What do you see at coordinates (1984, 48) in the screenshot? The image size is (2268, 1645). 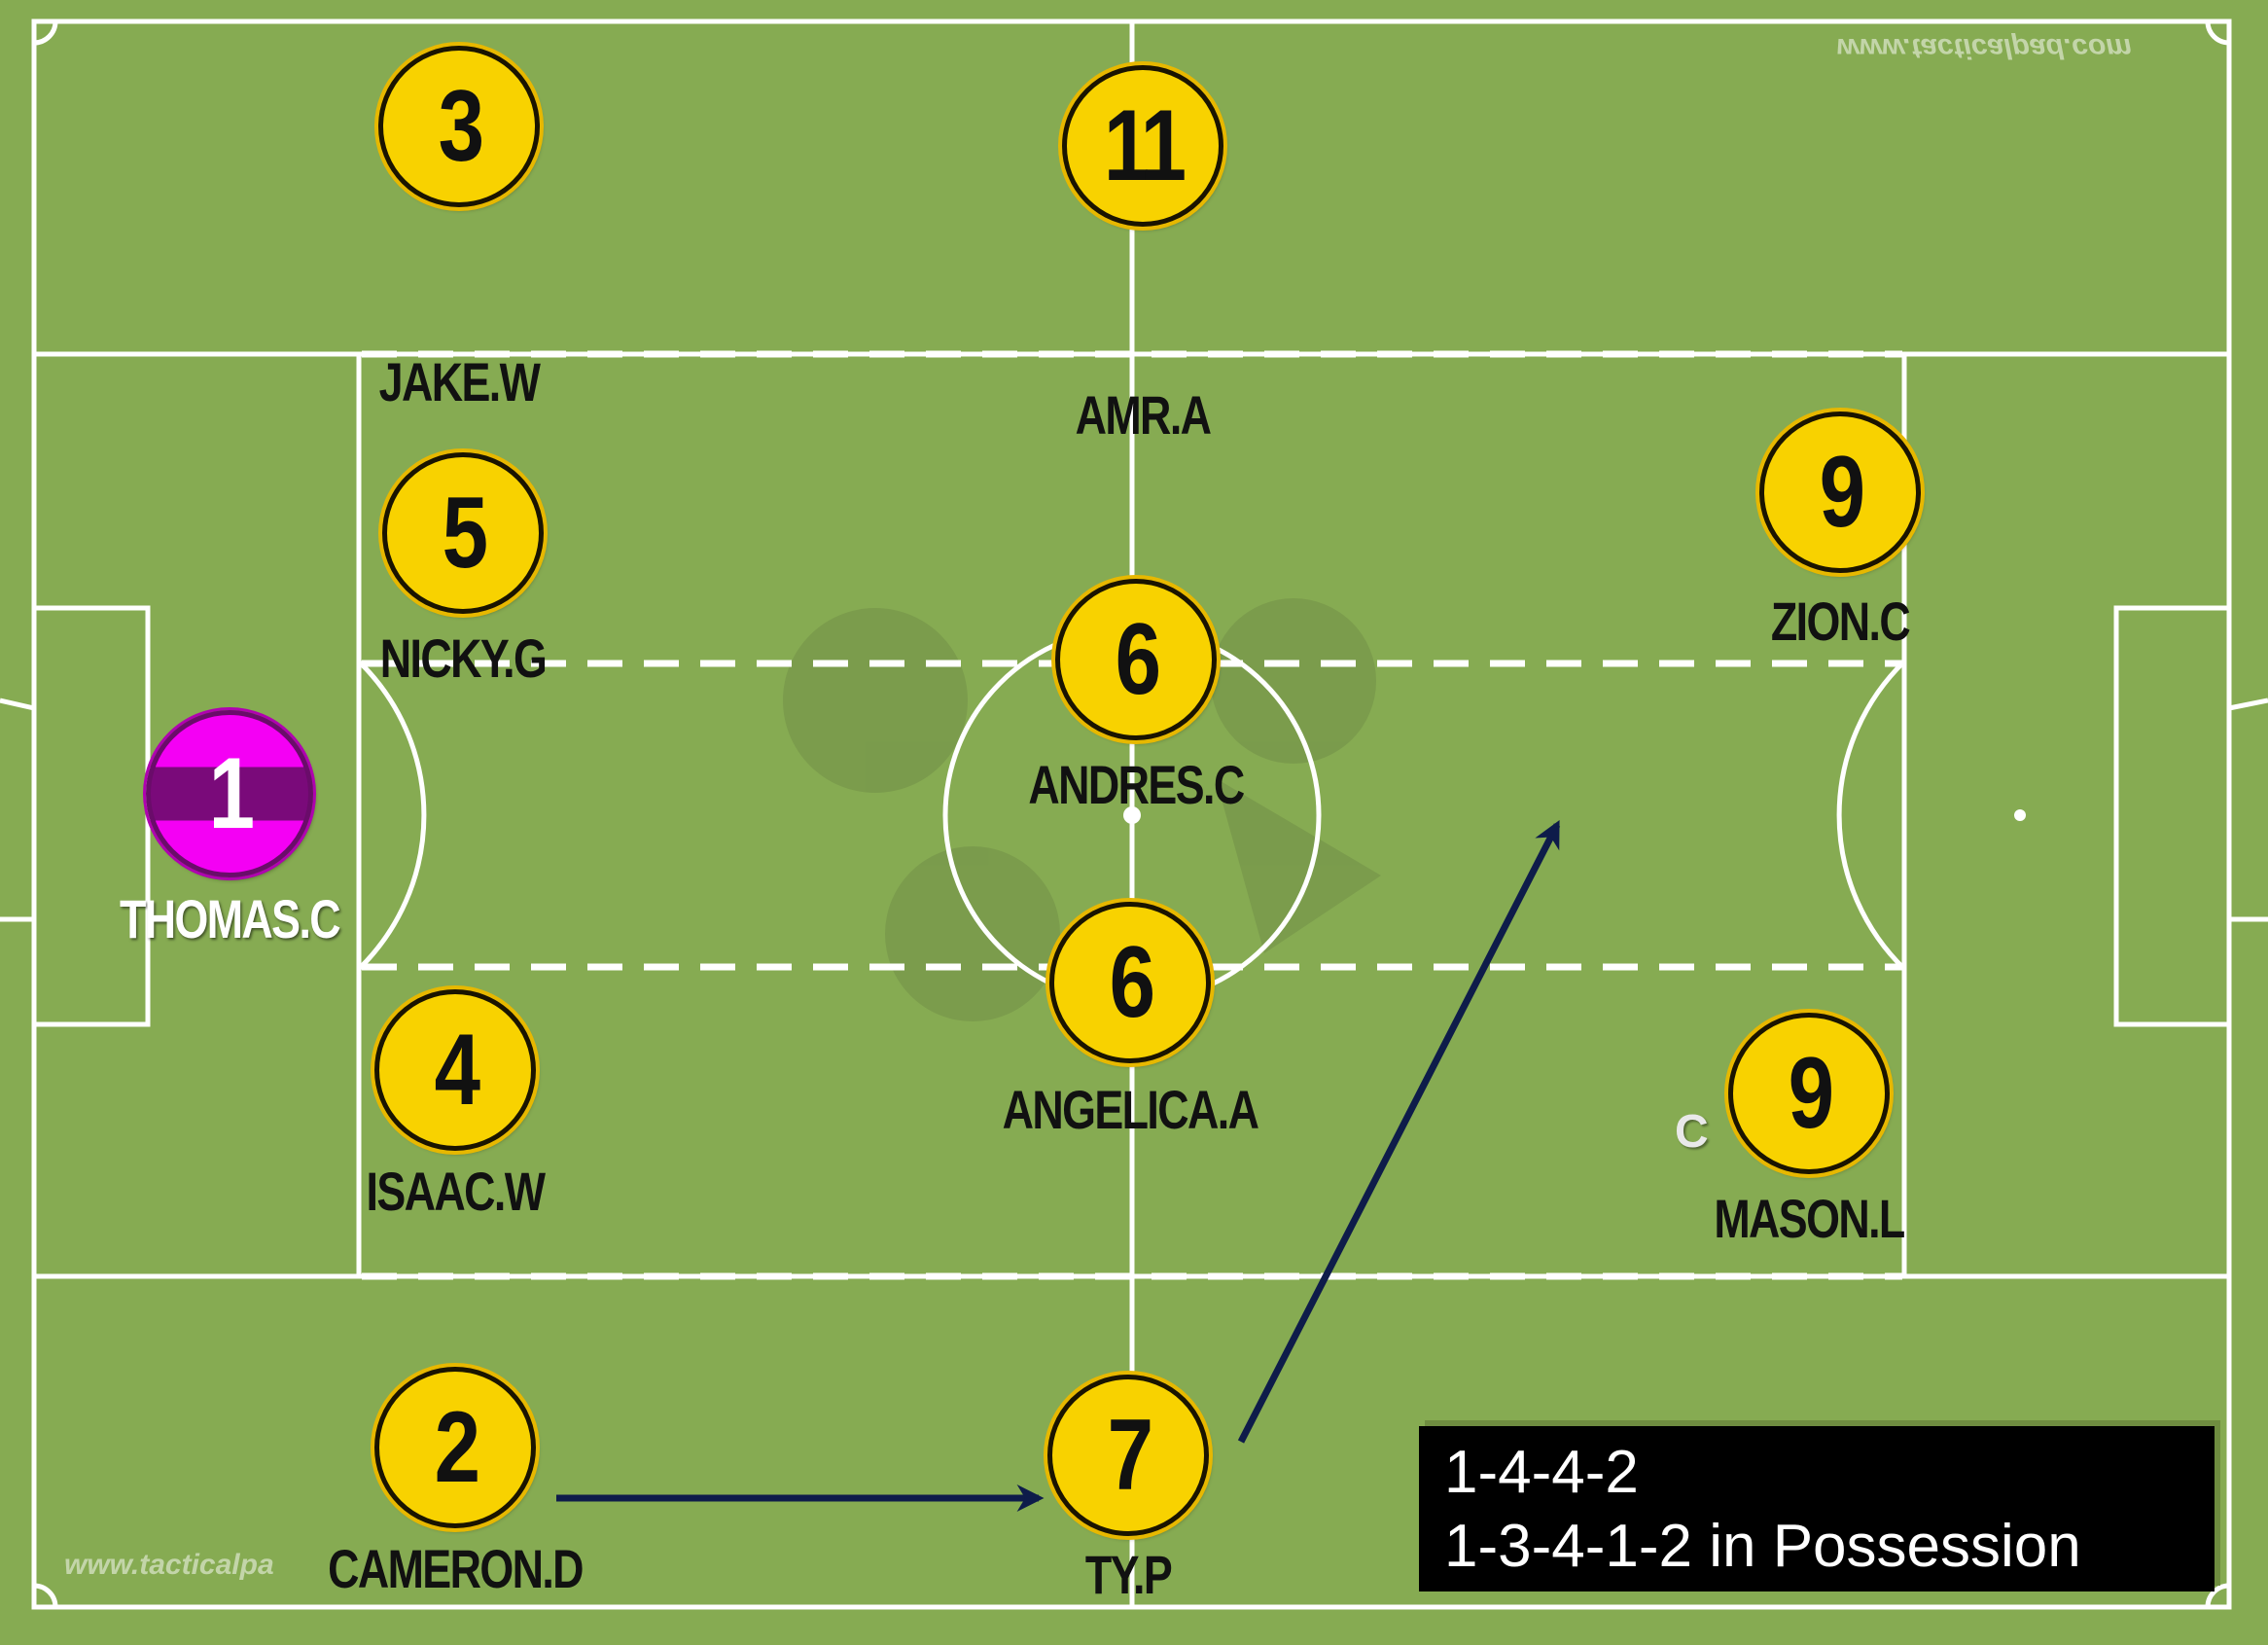 I see `watermark-top: www.tacticalpad.com` at bounding box center [1984, 48].